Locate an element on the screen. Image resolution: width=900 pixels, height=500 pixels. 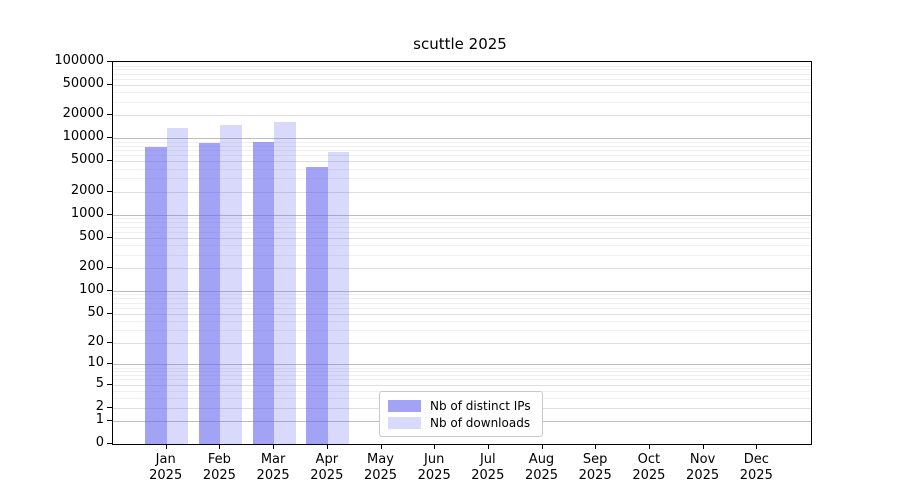
bar-downloads-apr is located at coordinates (338, 297).